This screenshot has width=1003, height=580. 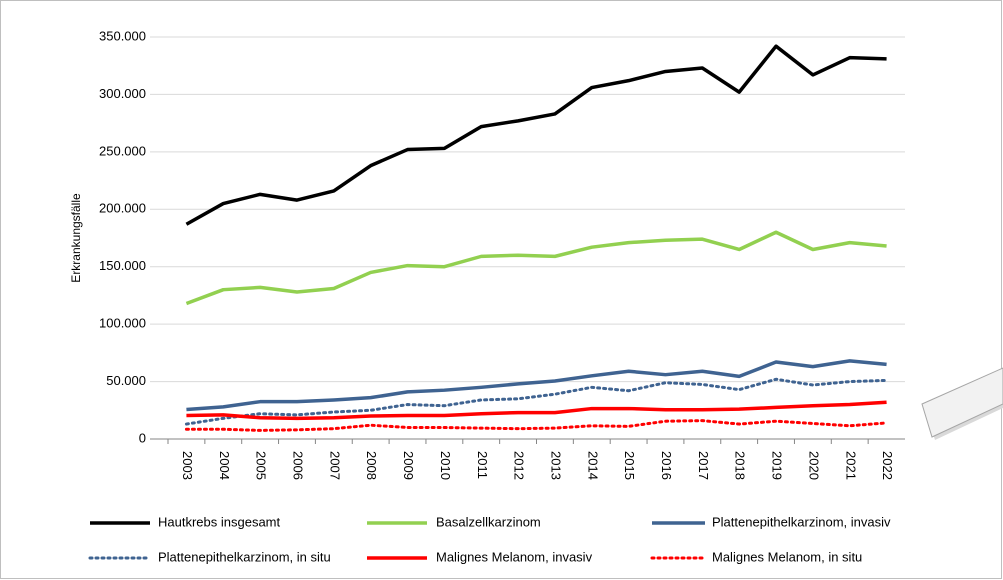 I want to click on legend-label: Plattenepithelkarzinom, in situ, so click(x=244, y=556).